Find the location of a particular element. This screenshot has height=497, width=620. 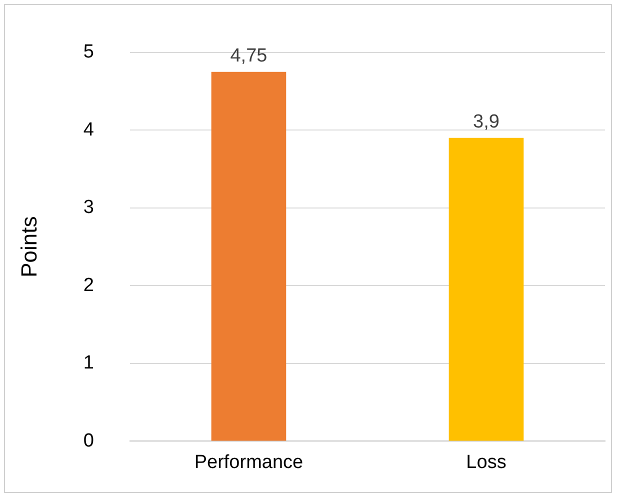

y-tick-label: 1 is located at coordinates (88, 363).